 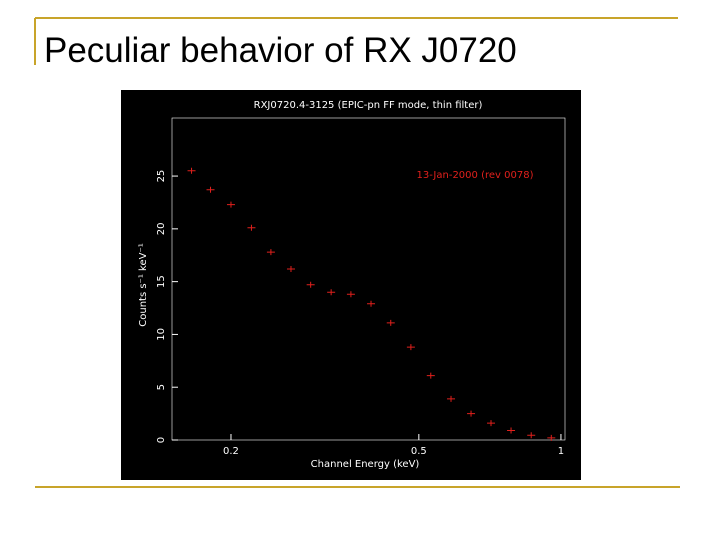 I want to click on annotation: 13-Jan-2000 (rev 0078), so click(x=475, y=175).